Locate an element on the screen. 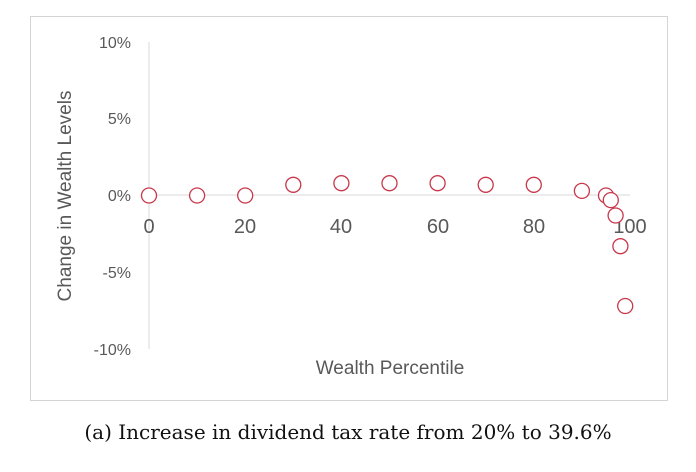 The height and width of the screenshot is (472, 696). x-tick-label: 40 is located at coordinates (341, 227).